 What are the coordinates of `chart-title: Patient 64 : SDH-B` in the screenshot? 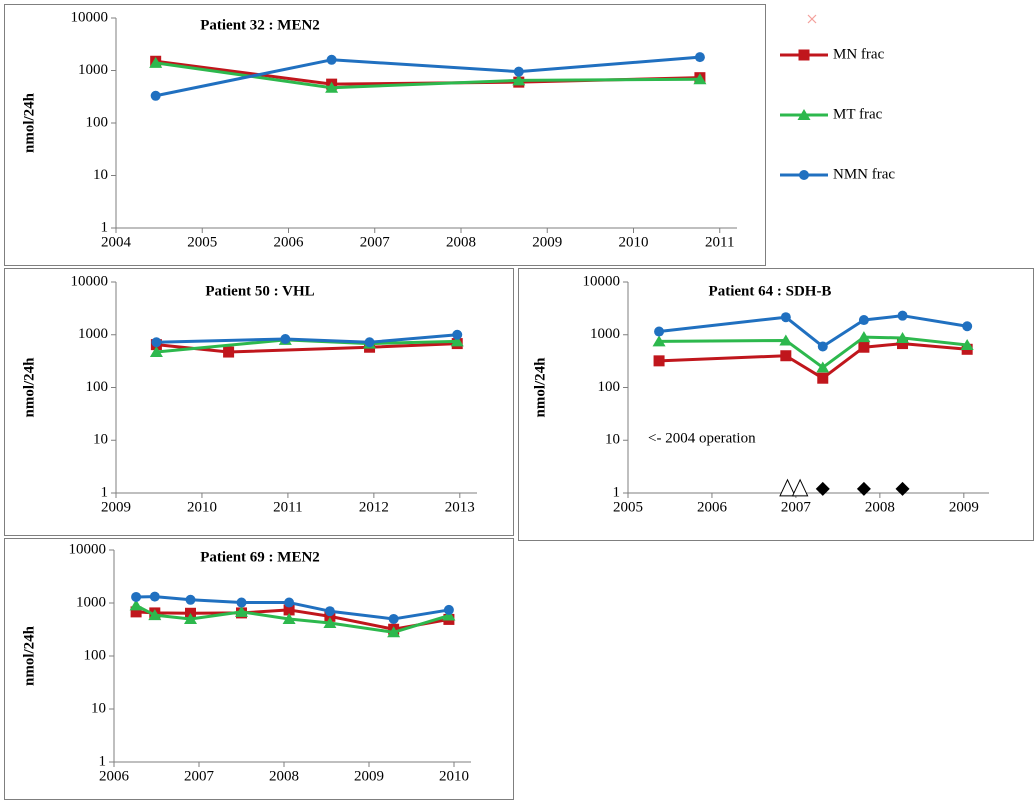 It's located at (770, 291).